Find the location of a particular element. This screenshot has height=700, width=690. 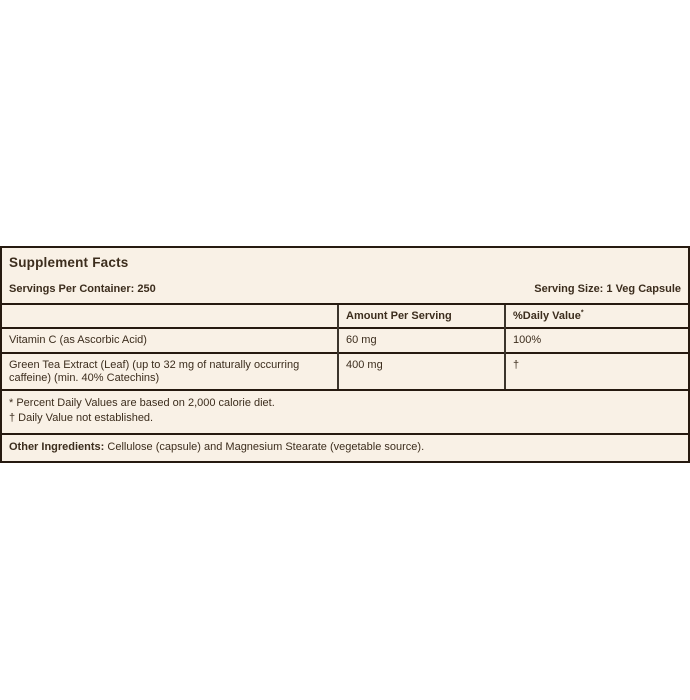

label-title: Supplement Facts is located at coordinates (69, 262).